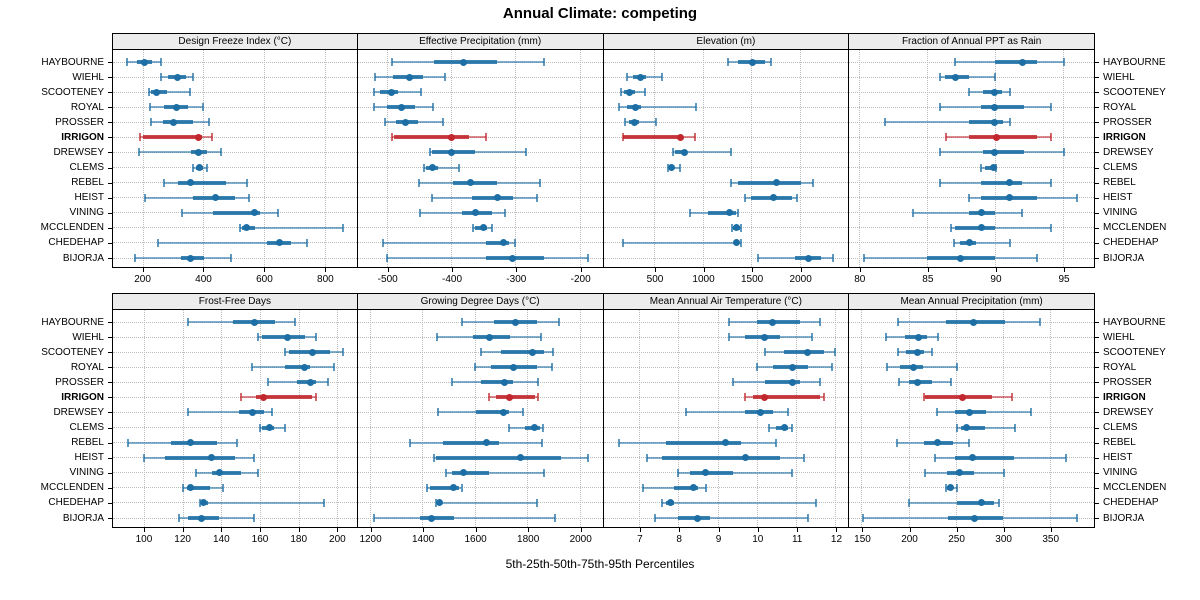 The image size is (1200, 600). Describe the element at coordinates (235, 41) in the screenshot. I see `panel-strip: Design Freeze Index (°C)` at that location.